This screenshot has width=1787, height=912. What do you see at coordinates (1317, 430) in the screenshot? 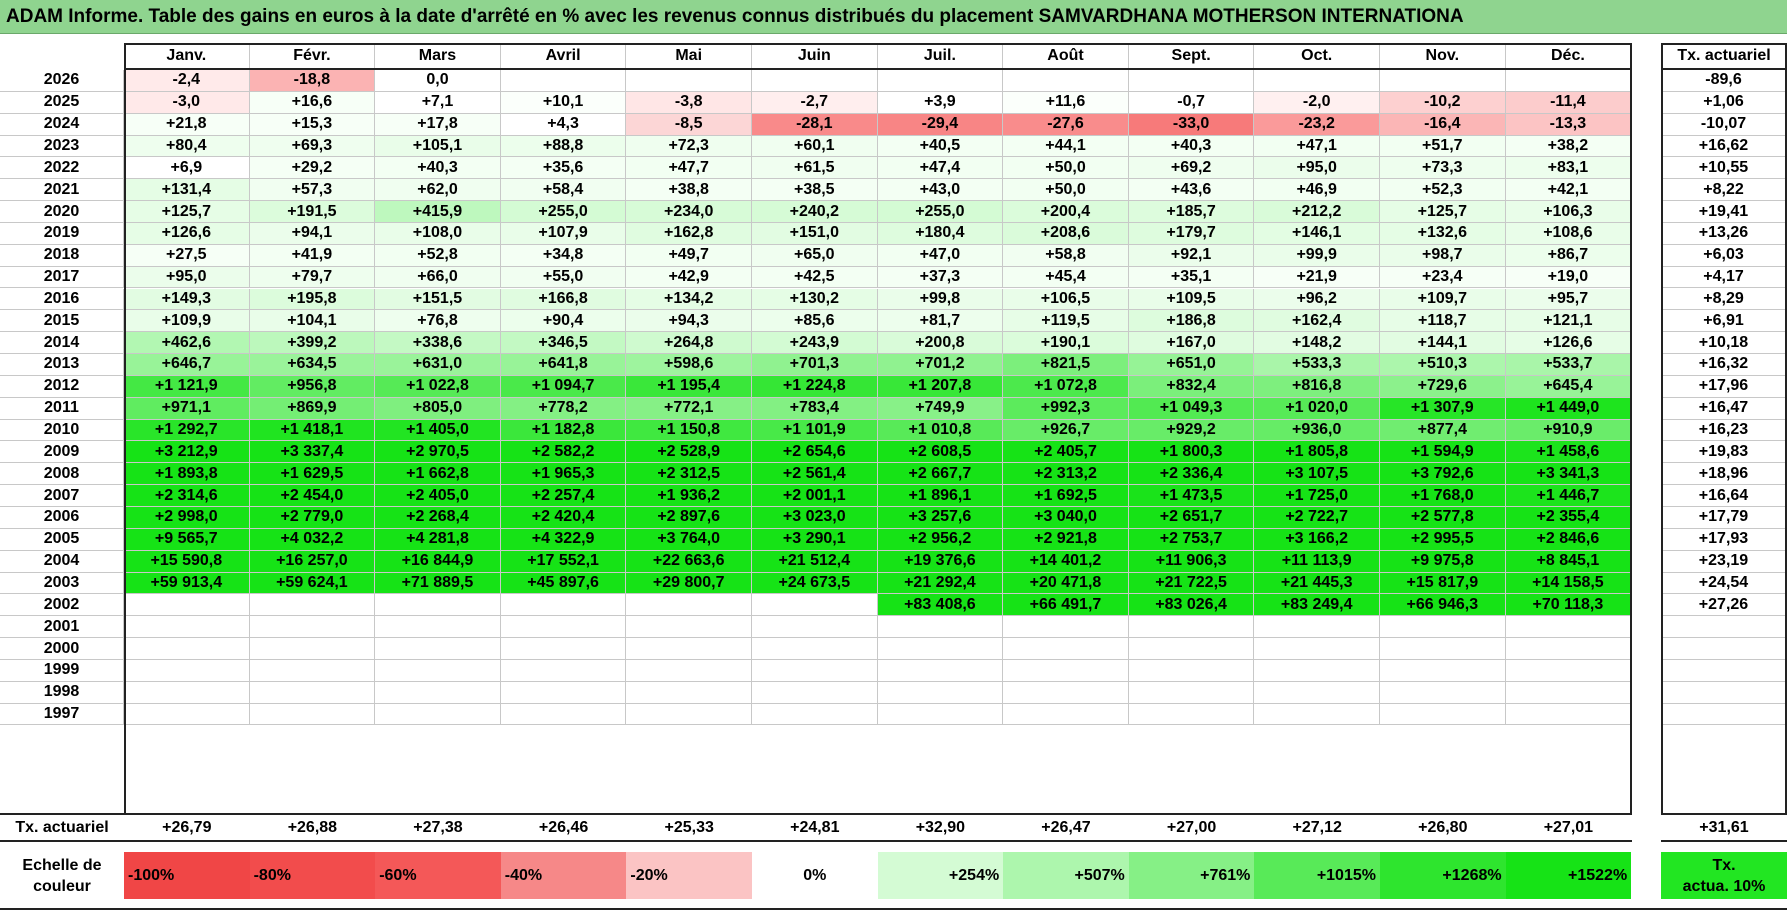
I see `gain-cell: +936,0` at bounding box center [1317, 430].